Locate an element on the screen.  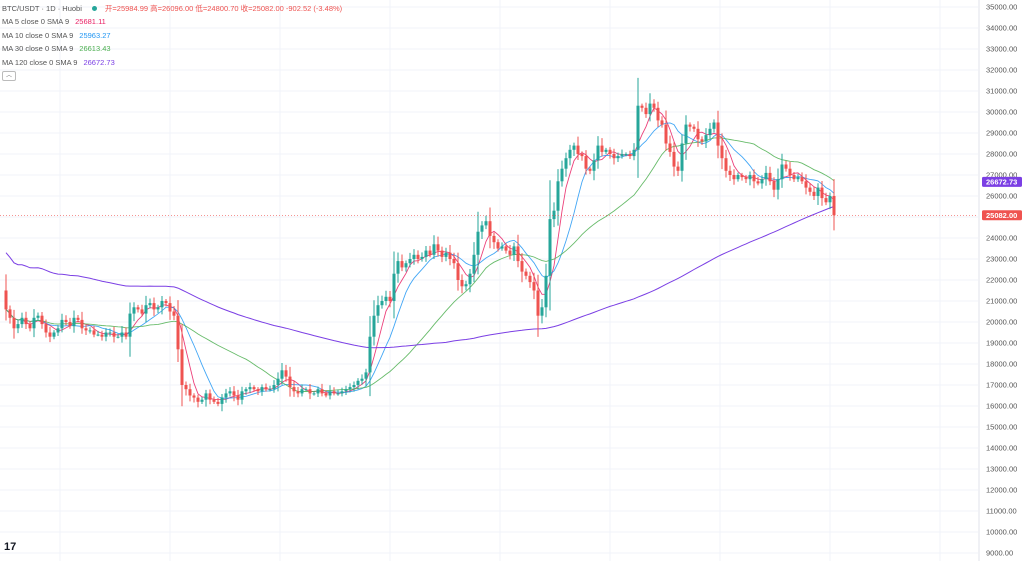
y-tick-label: 10000.00 is located at coordinates (1001, 532).